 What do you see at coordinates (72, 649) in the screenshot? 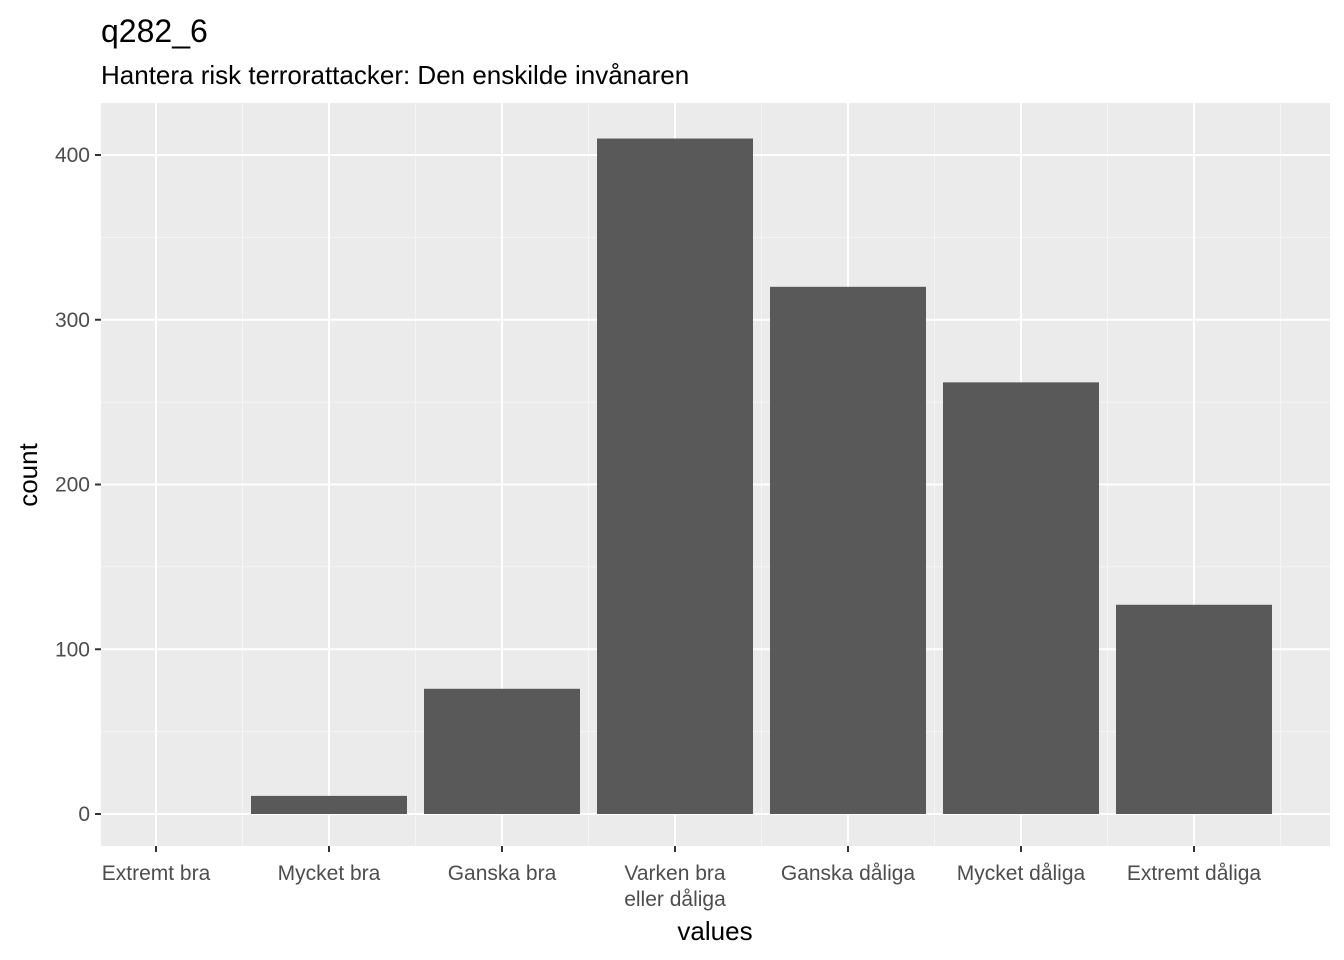
I see `y-tick-label: 100` at bounding box center [72, 649].